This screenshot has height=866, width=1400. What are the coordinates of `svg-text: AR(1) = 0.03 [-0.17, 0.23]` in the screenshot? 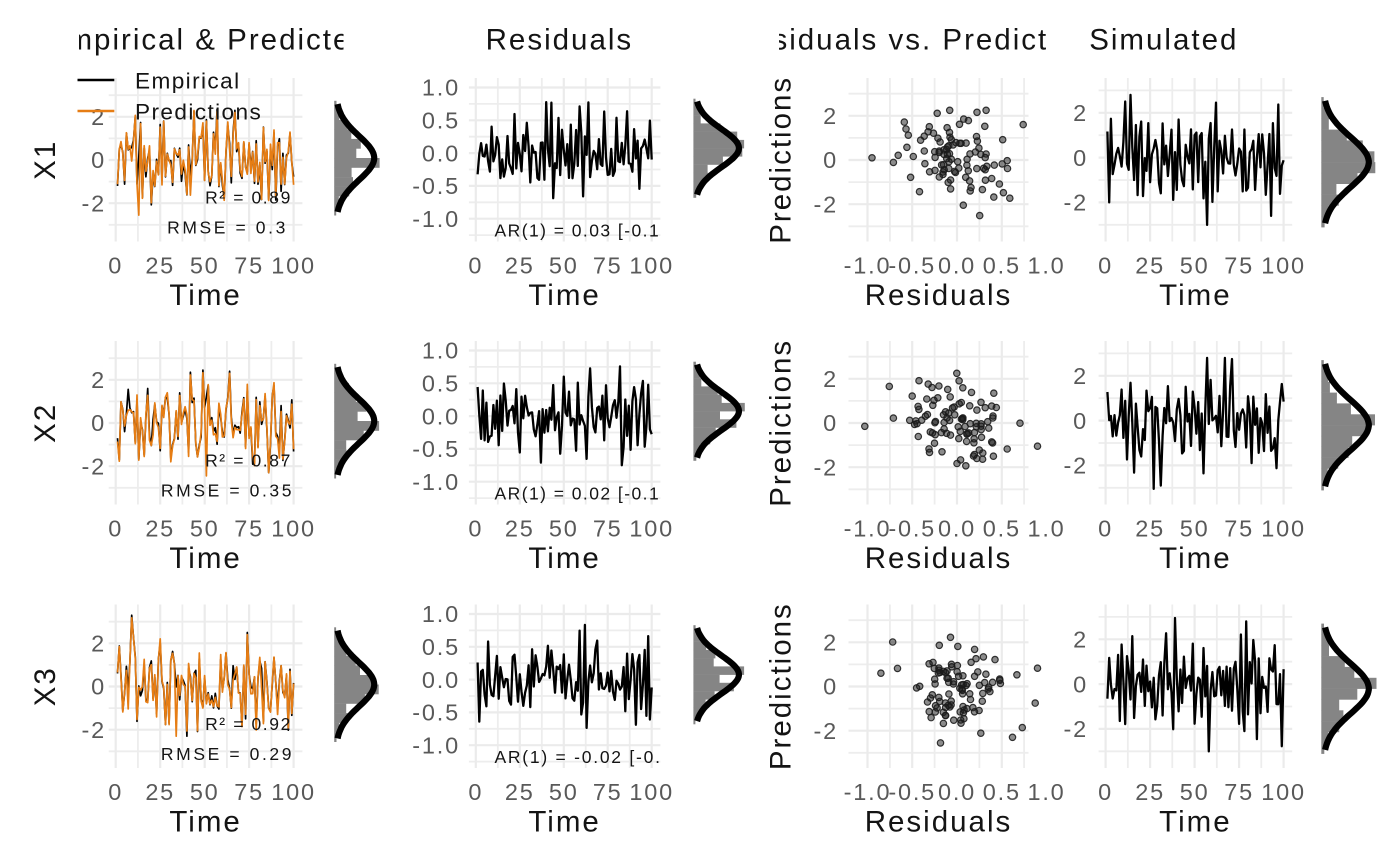 It's located at (613, 231).